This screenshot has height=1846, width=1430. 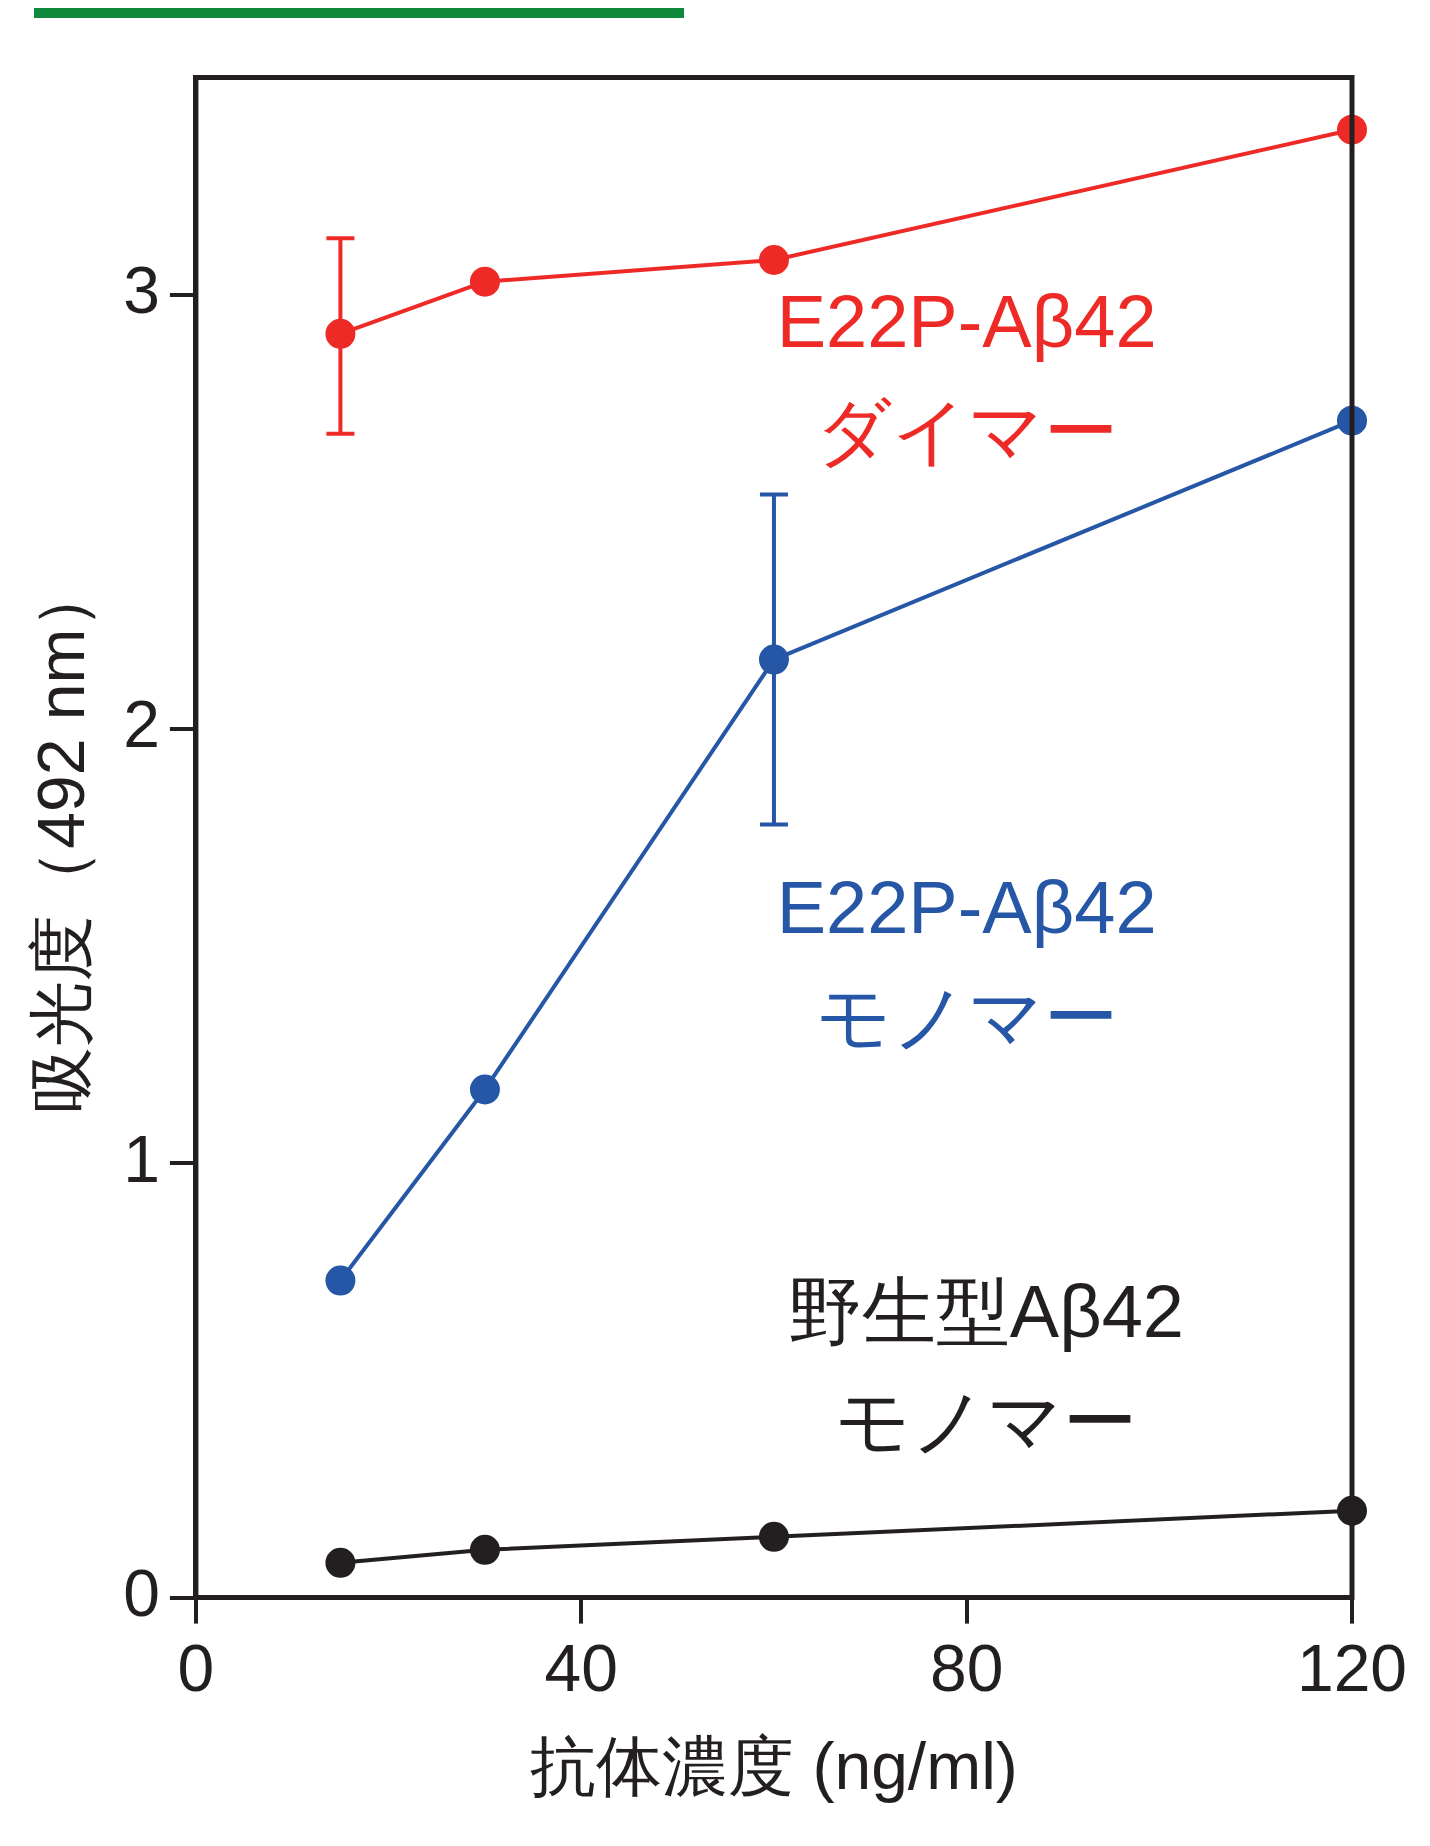 I want to click on series-label: E22P-Aβ42 ダイマー, so click(x=966, y=377).